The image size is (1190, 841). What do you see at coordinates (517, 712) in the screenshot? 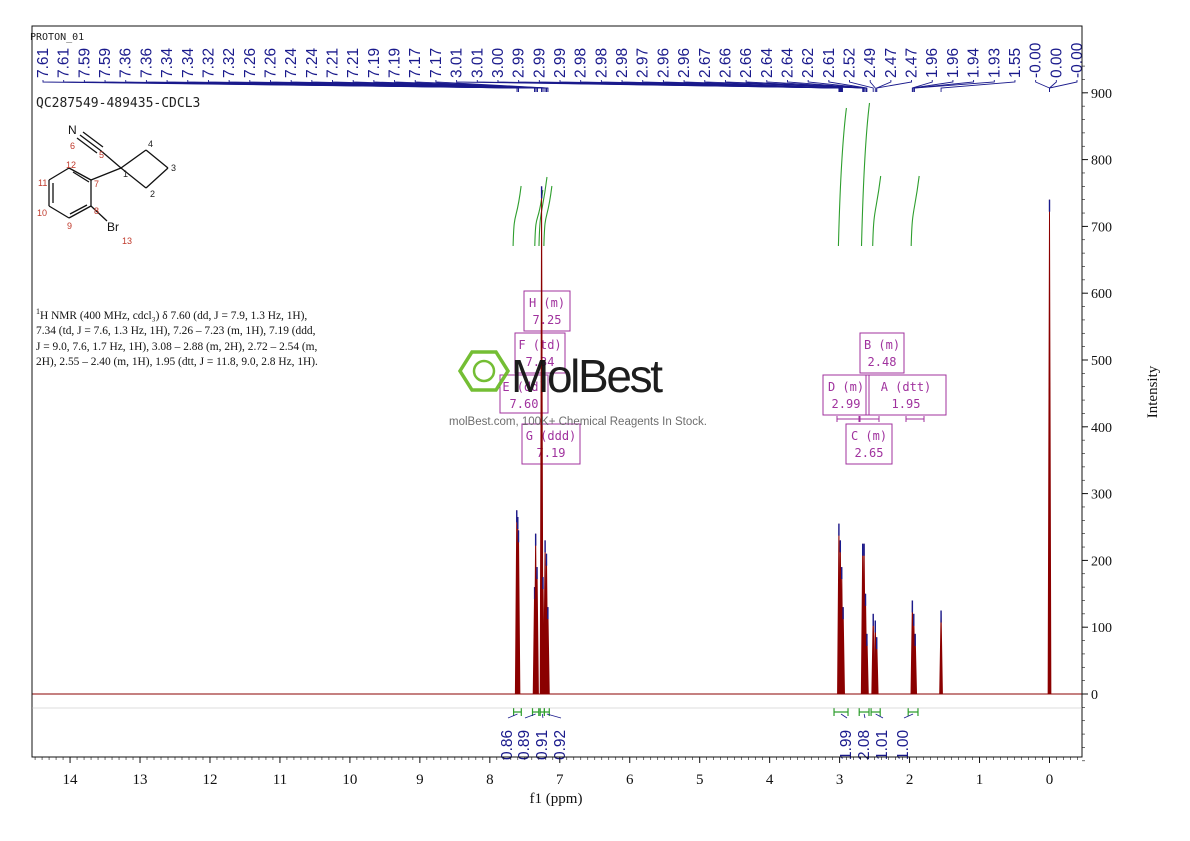
I see `integral-range-bar` at bounding box center [517, 712].